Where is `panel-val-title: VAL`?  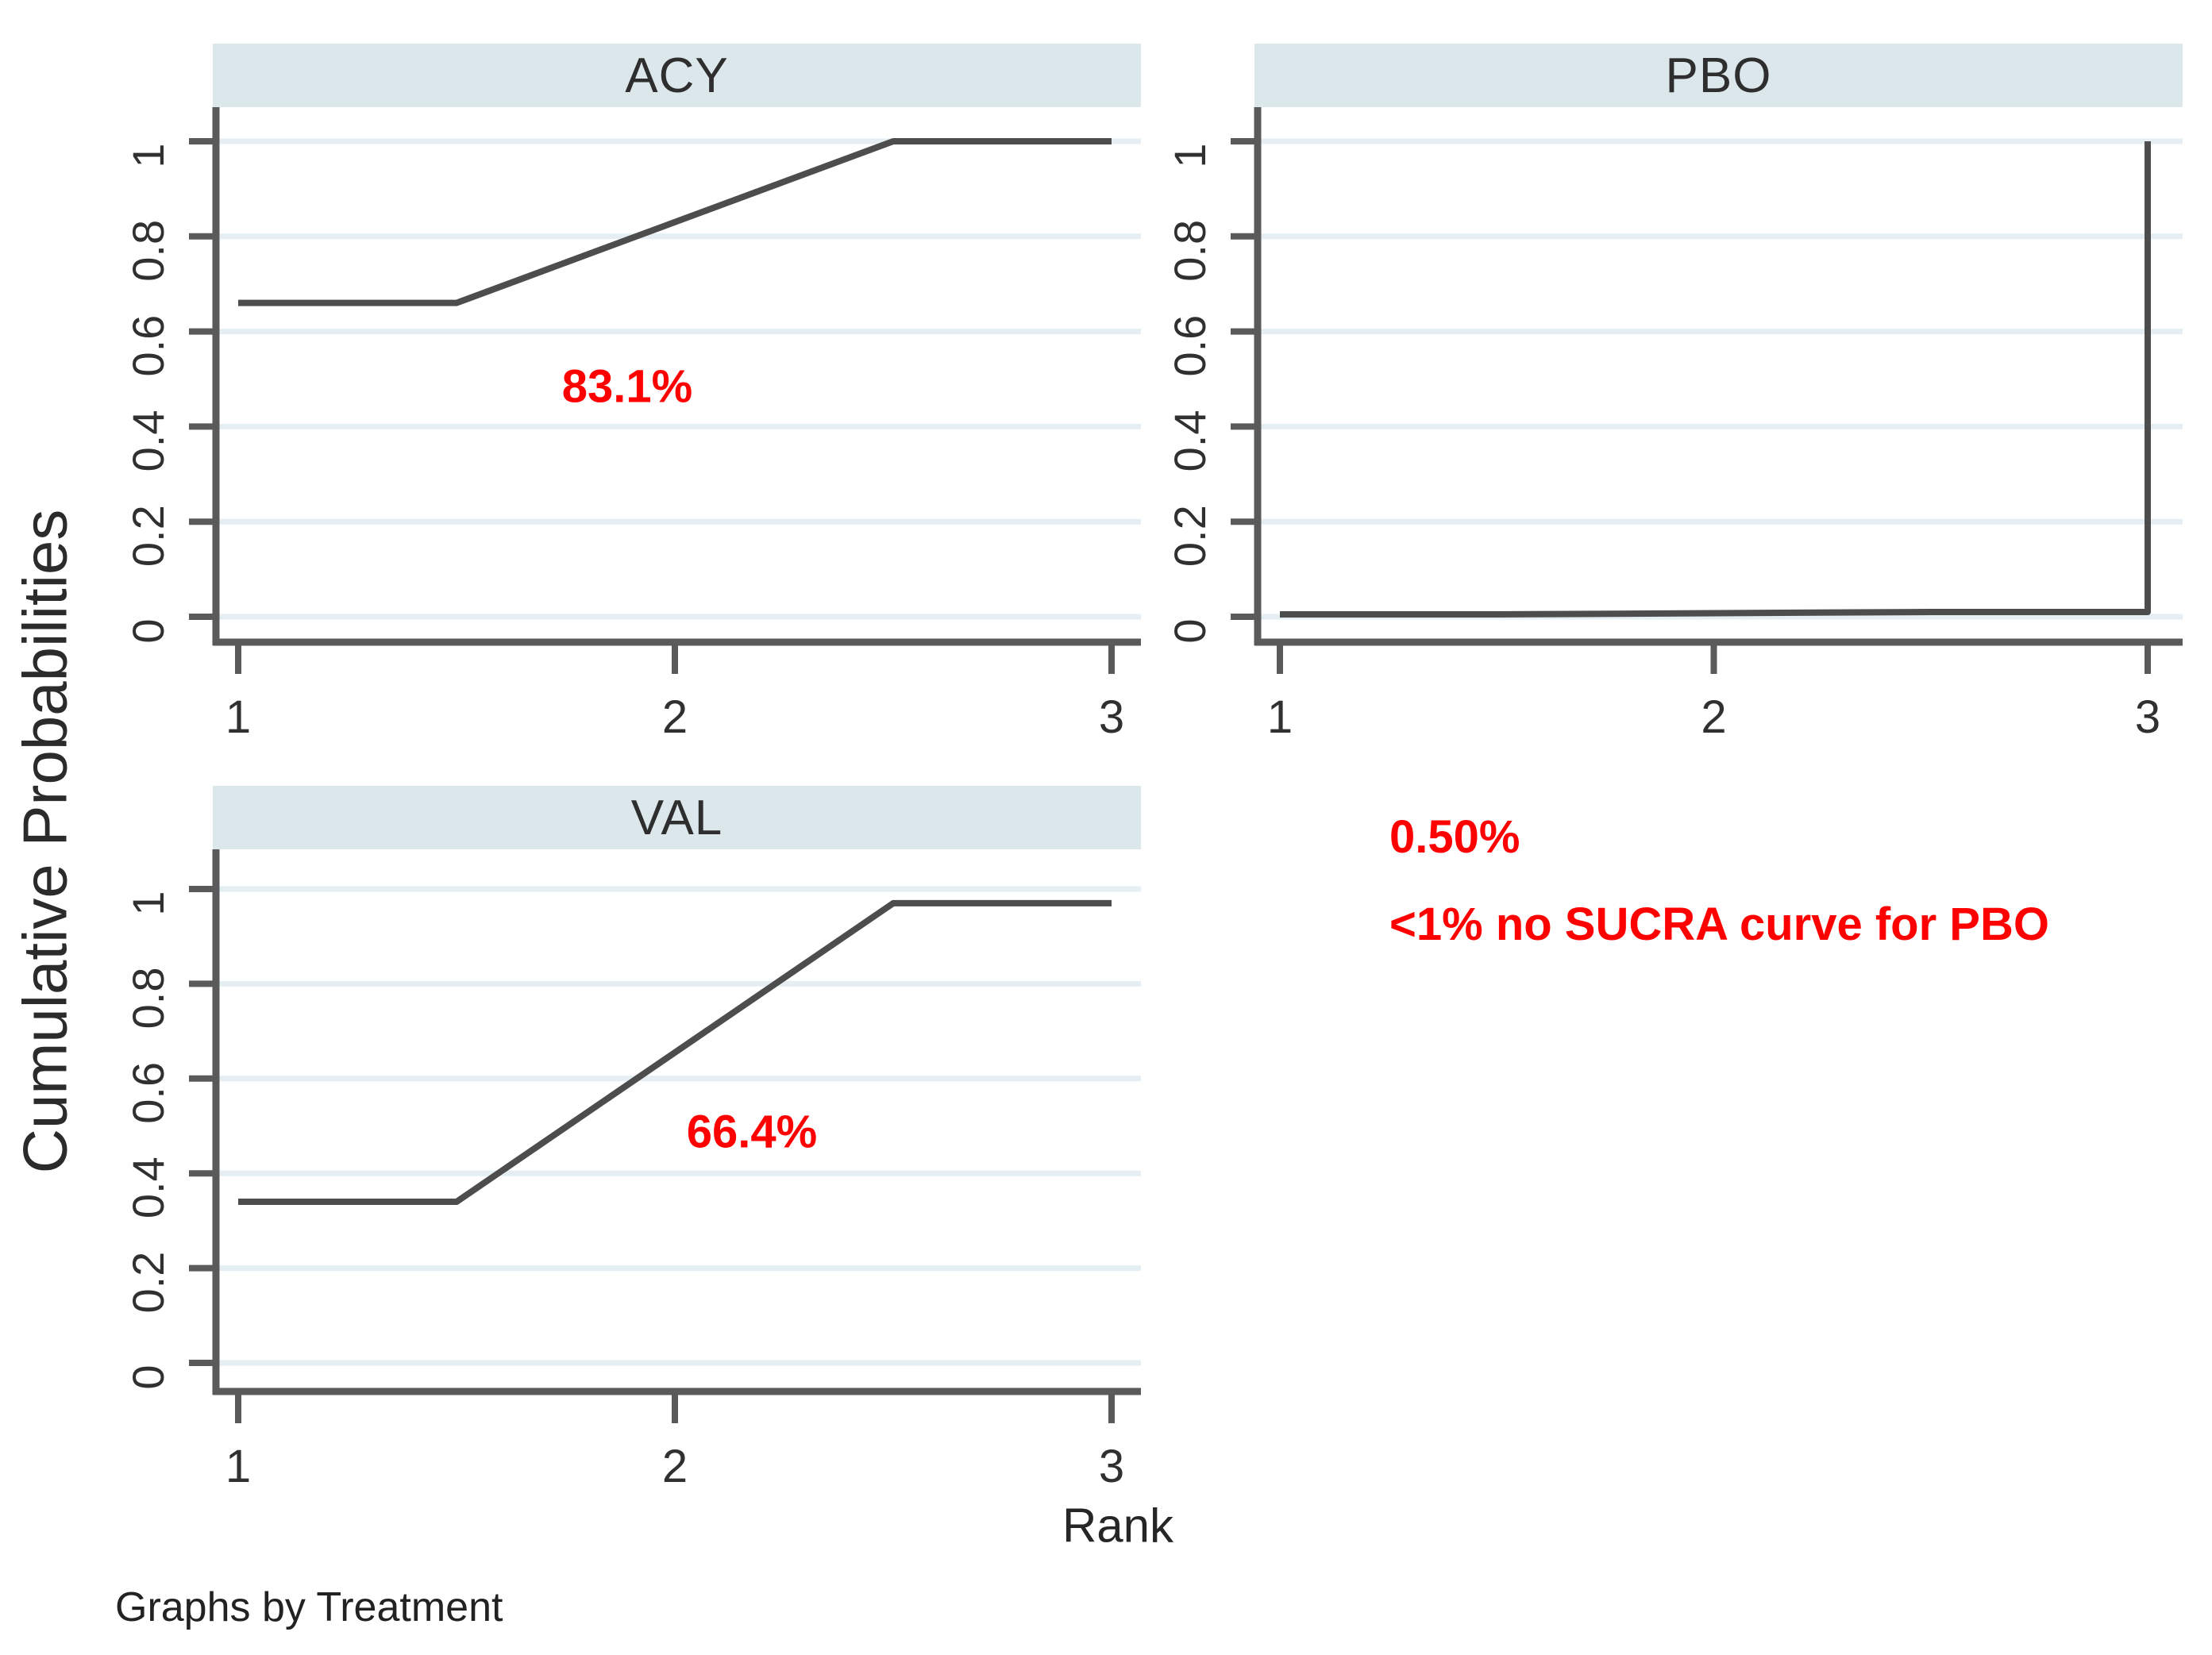 panel-val-title: VAL is located at coordinates (676, 817).